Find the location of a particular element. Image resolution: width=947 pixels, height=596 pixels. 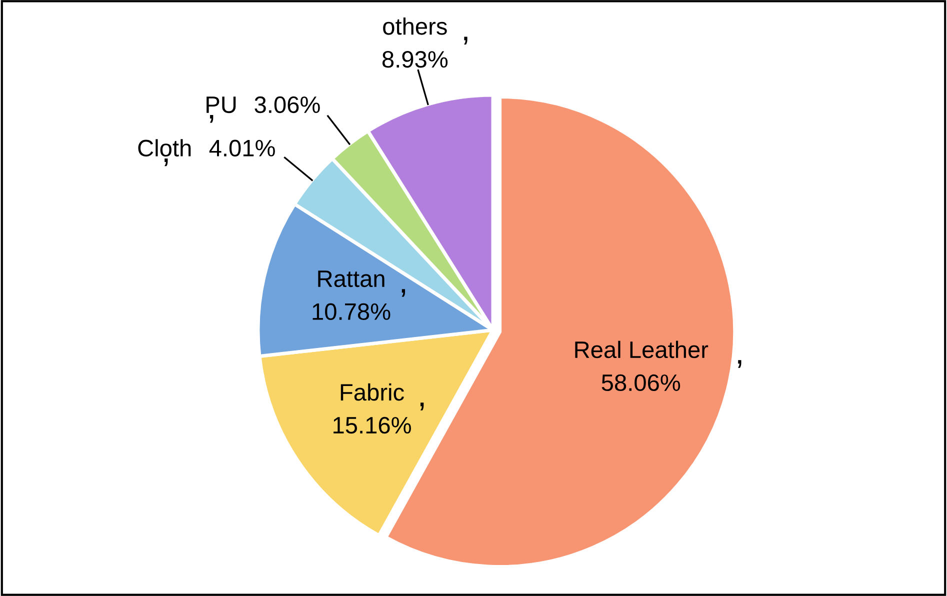

data-label: 58.06% is located at coordinates (641, 383).